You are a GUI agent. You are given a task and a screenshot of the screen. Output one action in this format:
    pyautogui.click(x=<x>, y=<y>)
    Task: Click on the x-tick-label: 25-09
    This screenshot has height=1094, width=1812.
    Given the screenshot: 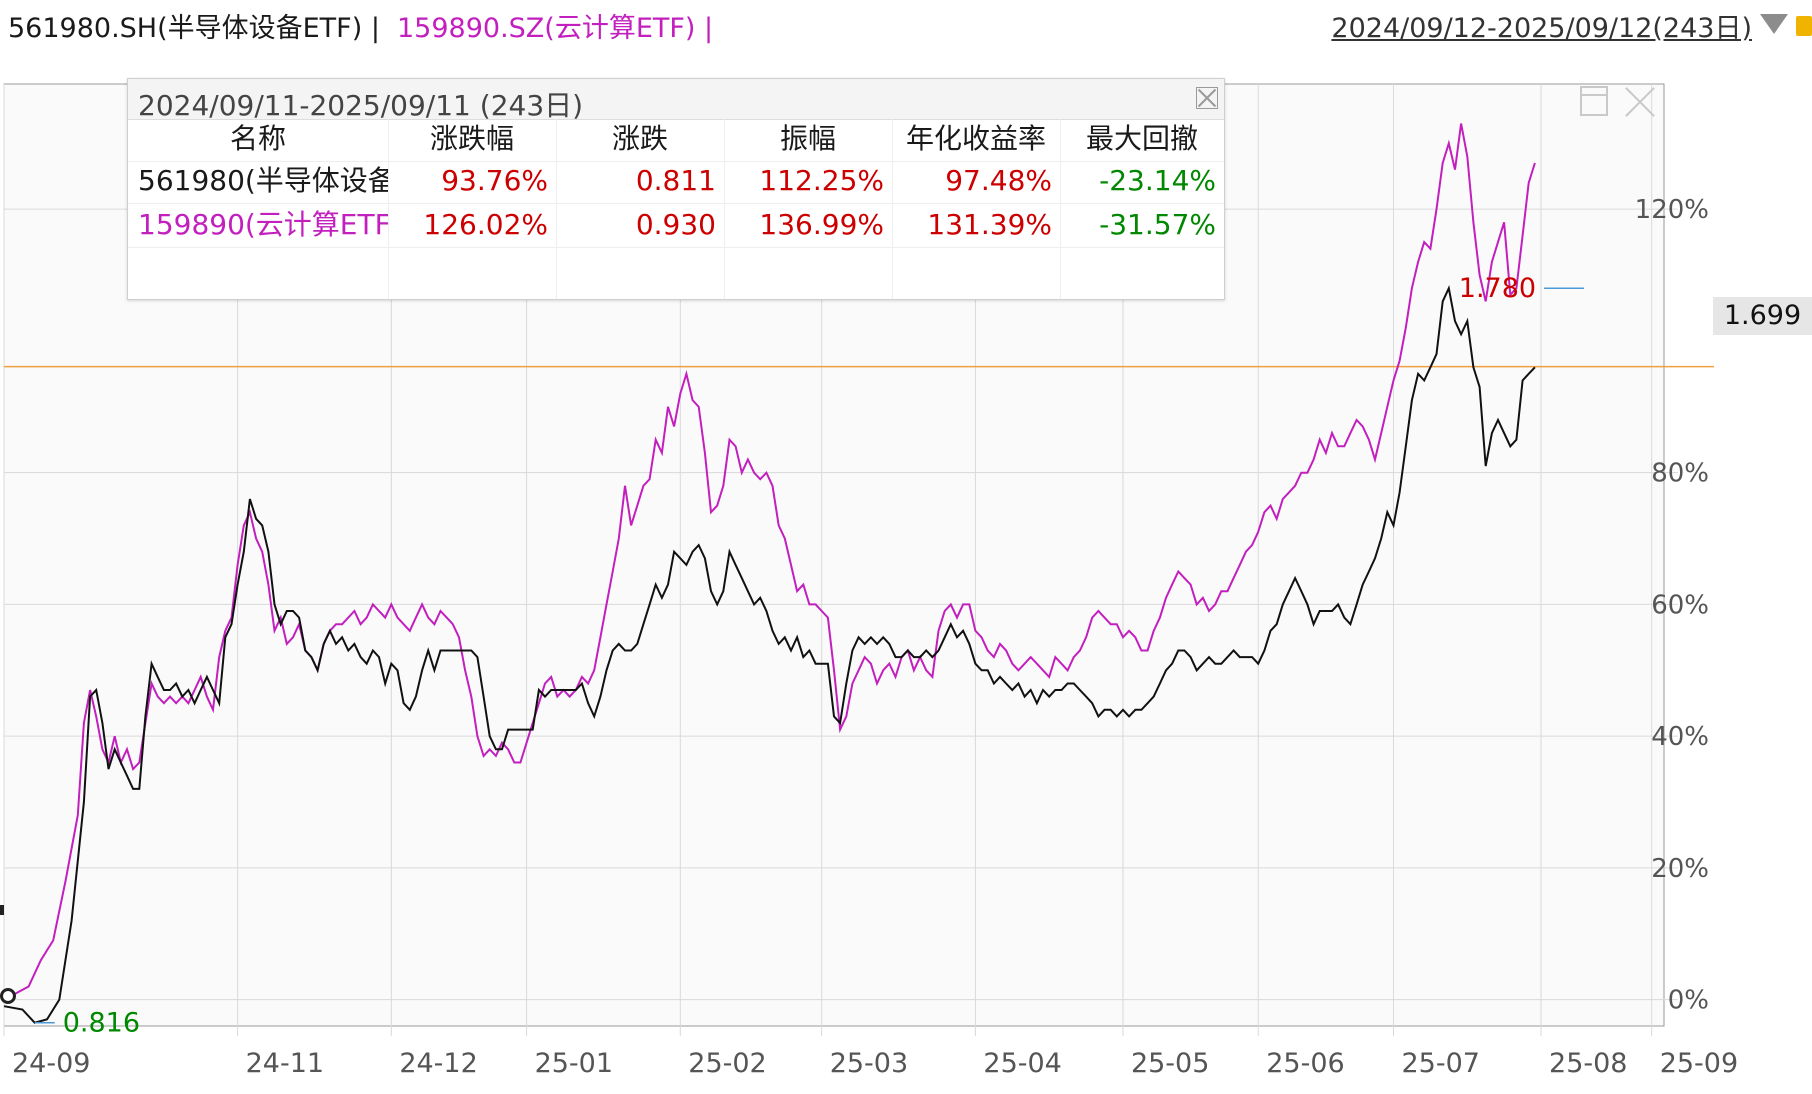 What is the action you would take?
    pyautogui.click(x=1699, y=1063)
    